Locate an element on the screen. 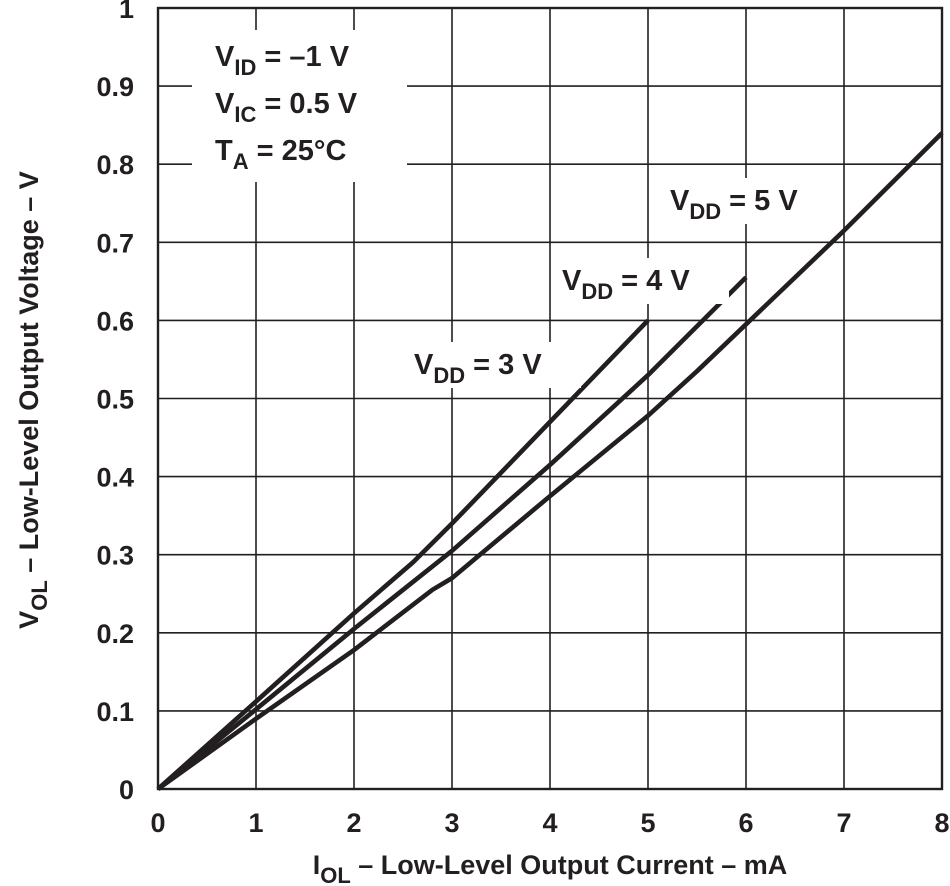 The width and height of the screenshot is (950, 886). x-tick-label: 8 is located at coordinates (941, 823).